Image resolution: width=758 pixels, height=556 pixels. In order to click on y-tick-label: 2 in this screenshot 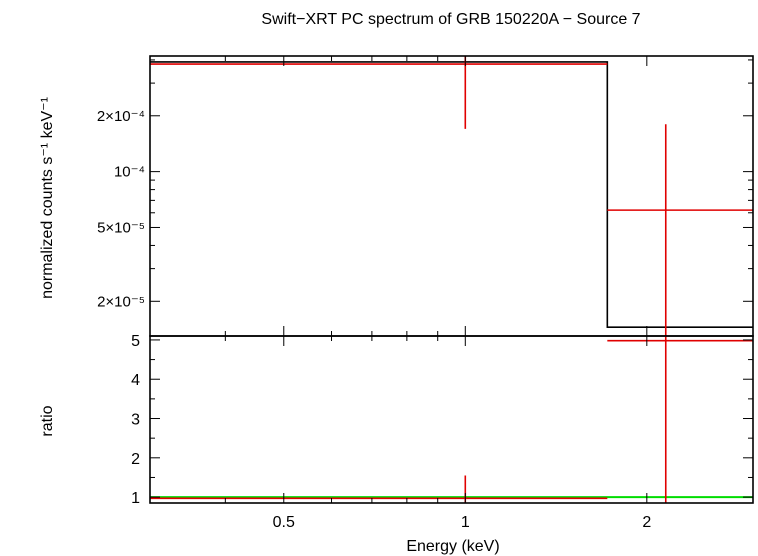, I will do `click(135, 459)`.